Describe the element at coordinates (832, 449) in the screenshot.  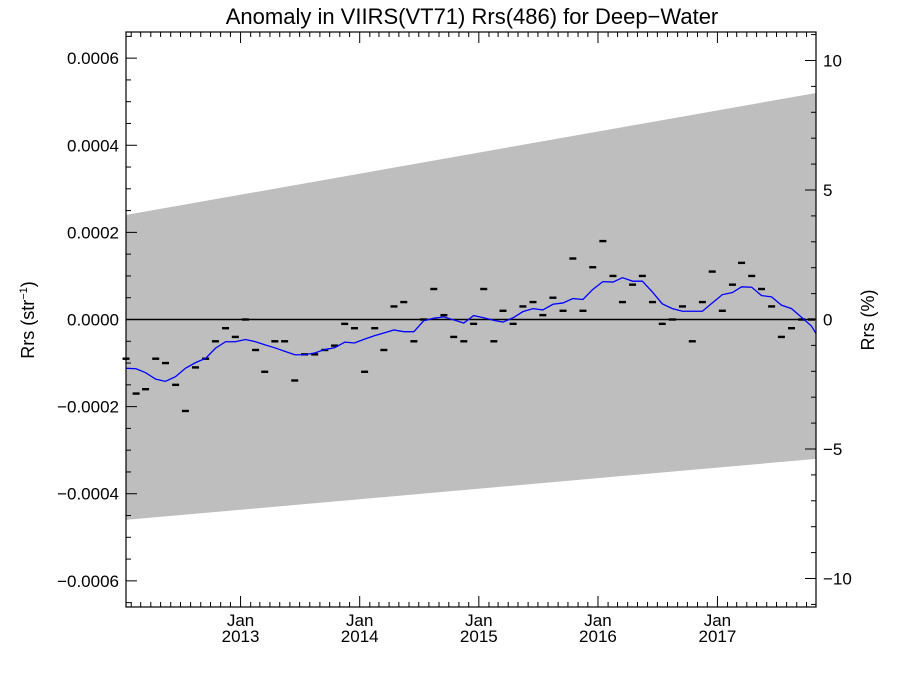
I see `y2-tick-label: −5` at that location.